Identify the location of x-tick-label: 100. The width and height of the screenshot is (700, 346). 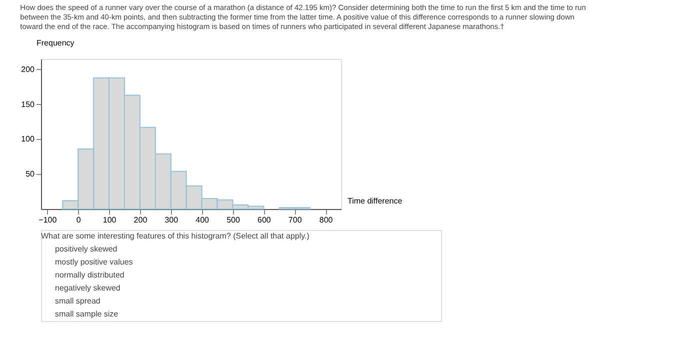
(109, 220).